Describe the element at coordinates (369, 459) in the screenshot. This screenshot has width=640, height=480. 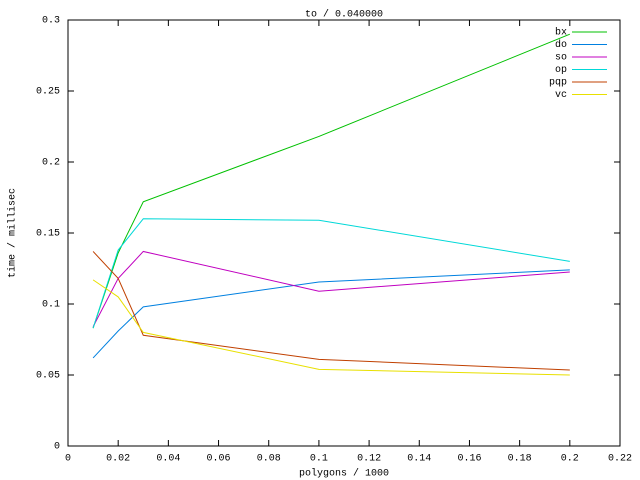
I see `x-tick-label: 0.12` at that location.